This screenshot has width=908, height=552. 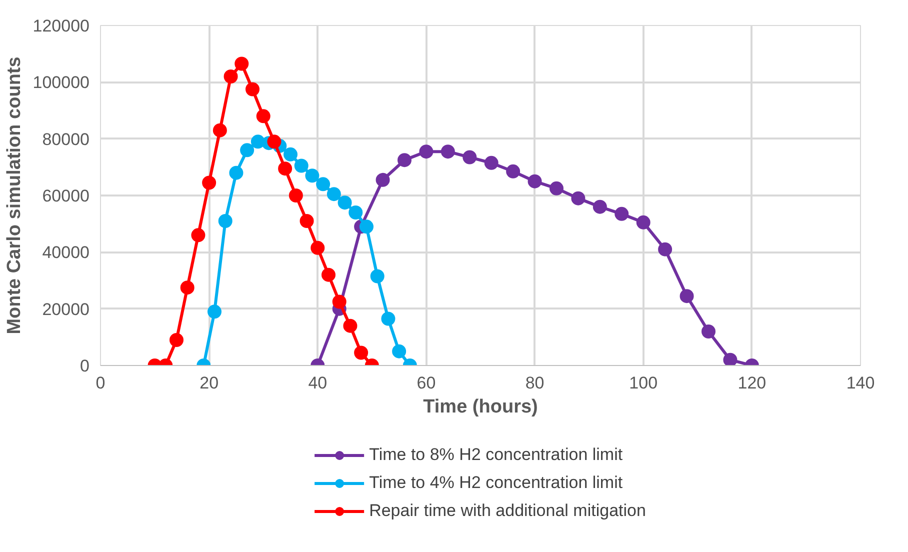 I want to click on y-axis-title: Monte Carlo simulation counts, so click(x=14, y=195).